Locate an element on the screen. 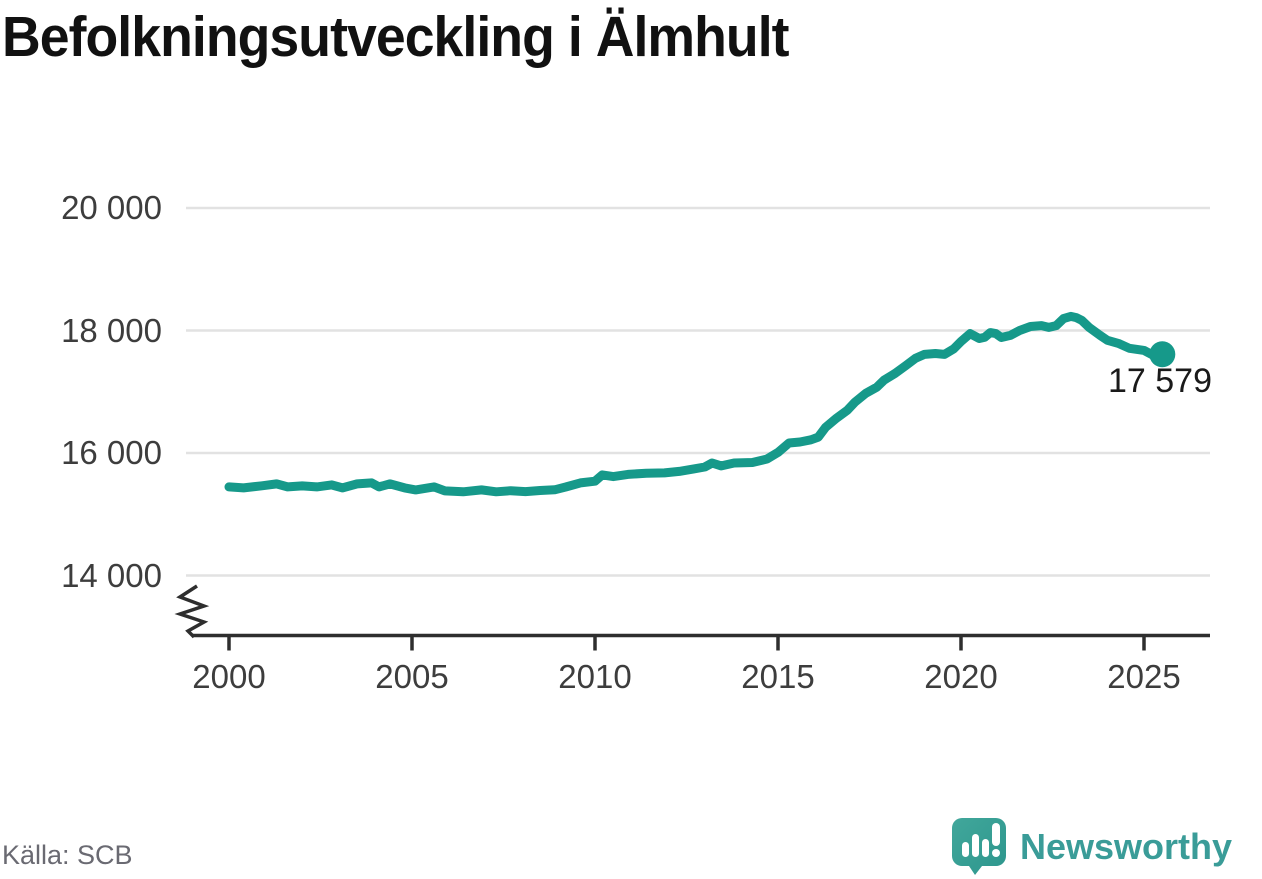 This screenshot has height=879, width=1262. y-axis-label: 20 000 is located at coordinates (111, 207).